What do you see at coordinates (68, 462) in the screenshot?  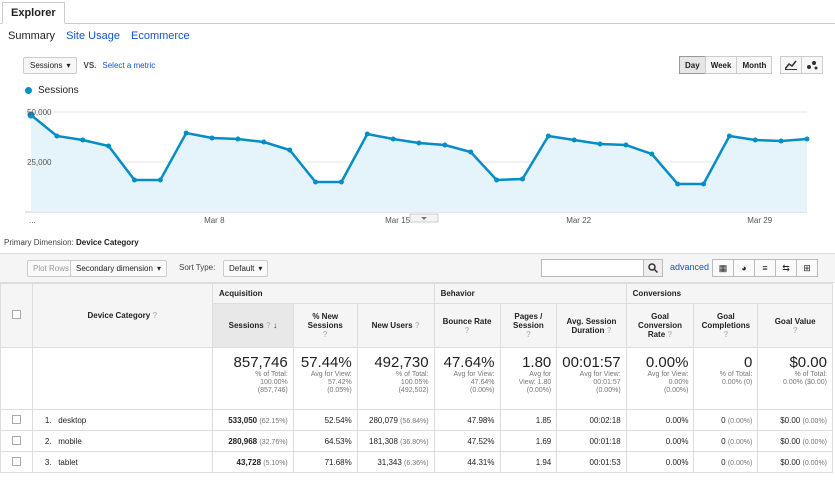 I see `device-link: tablet` at bounding box center [68, 462].